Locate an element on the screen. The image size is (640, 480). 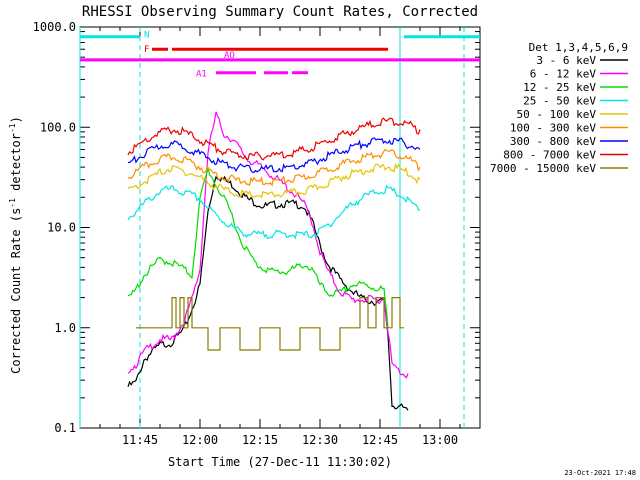
x-tick-label: 12:15 is located at coordinates (260, 440).